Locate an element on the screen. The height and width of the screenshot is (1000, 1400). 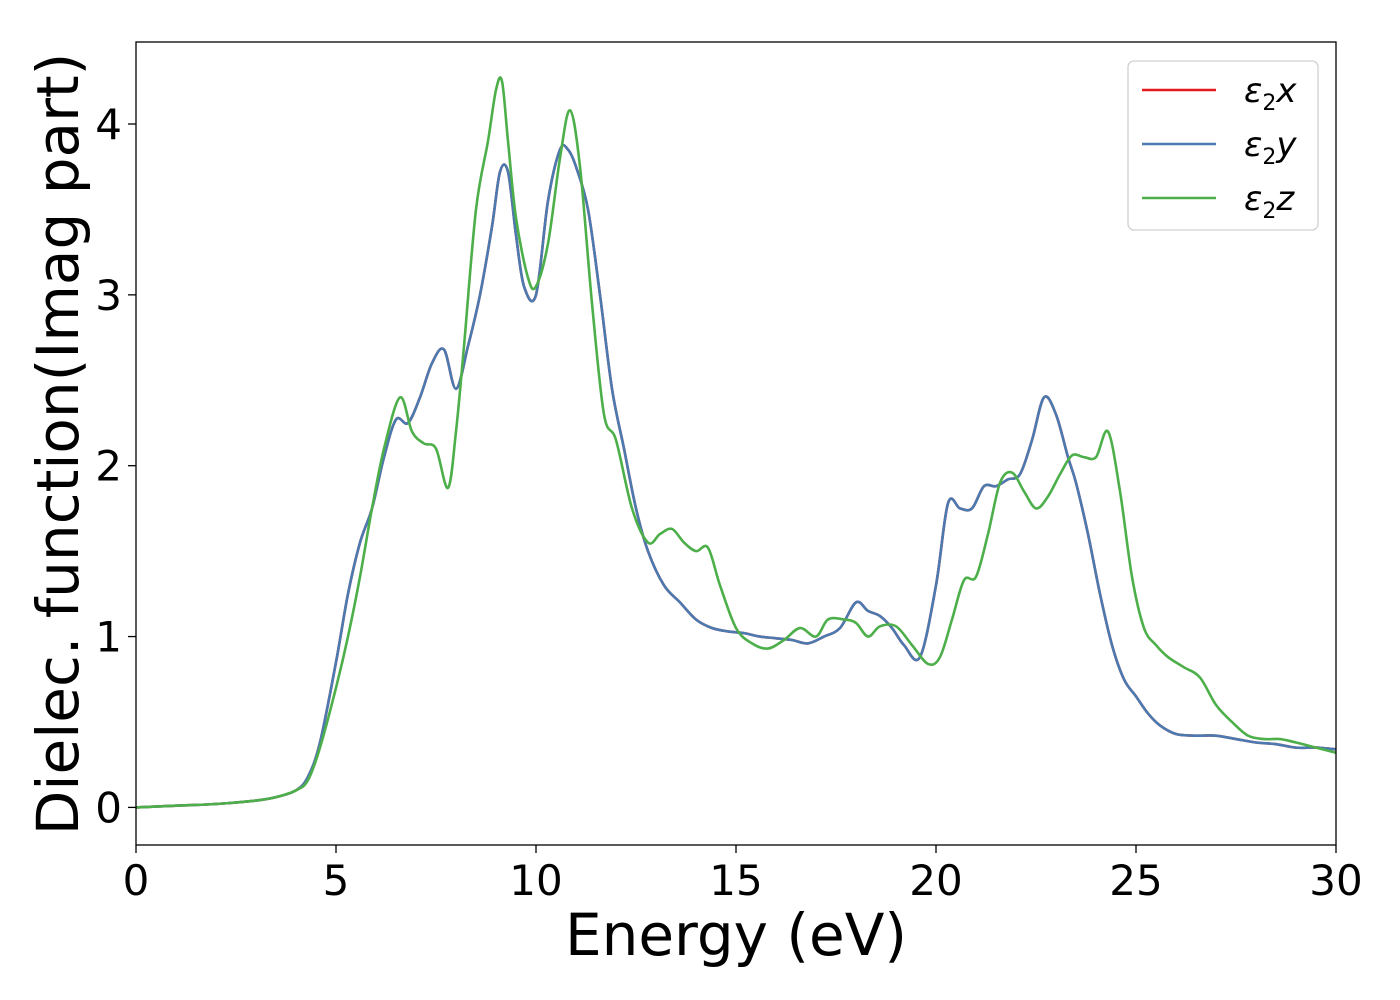
legend-entry-label: ε2z is located at coordinates (1269, 201).